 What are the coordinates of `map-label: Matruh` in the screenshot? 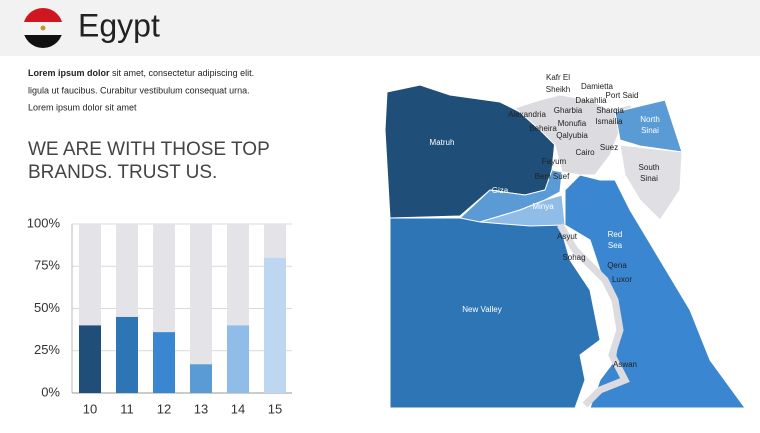 It's located at (442, 142).